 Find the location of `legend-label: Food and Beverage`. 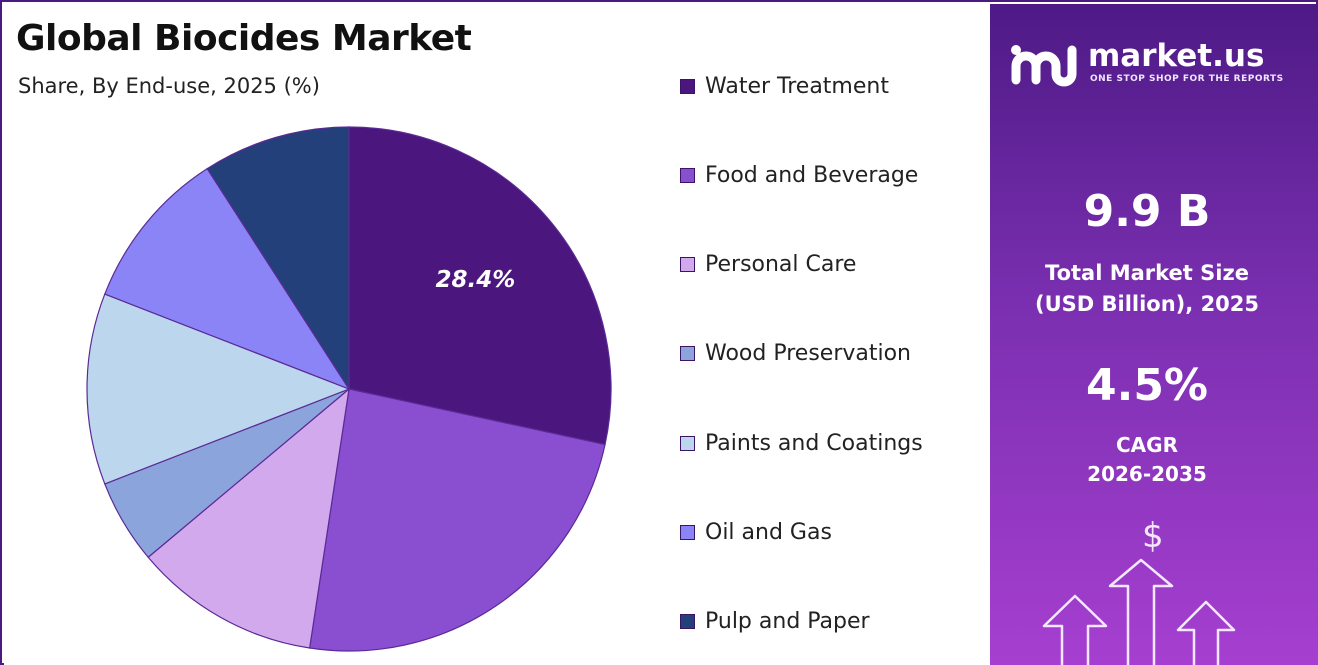

legend-label: Food and Beverage is located at coordinates (812, 175).